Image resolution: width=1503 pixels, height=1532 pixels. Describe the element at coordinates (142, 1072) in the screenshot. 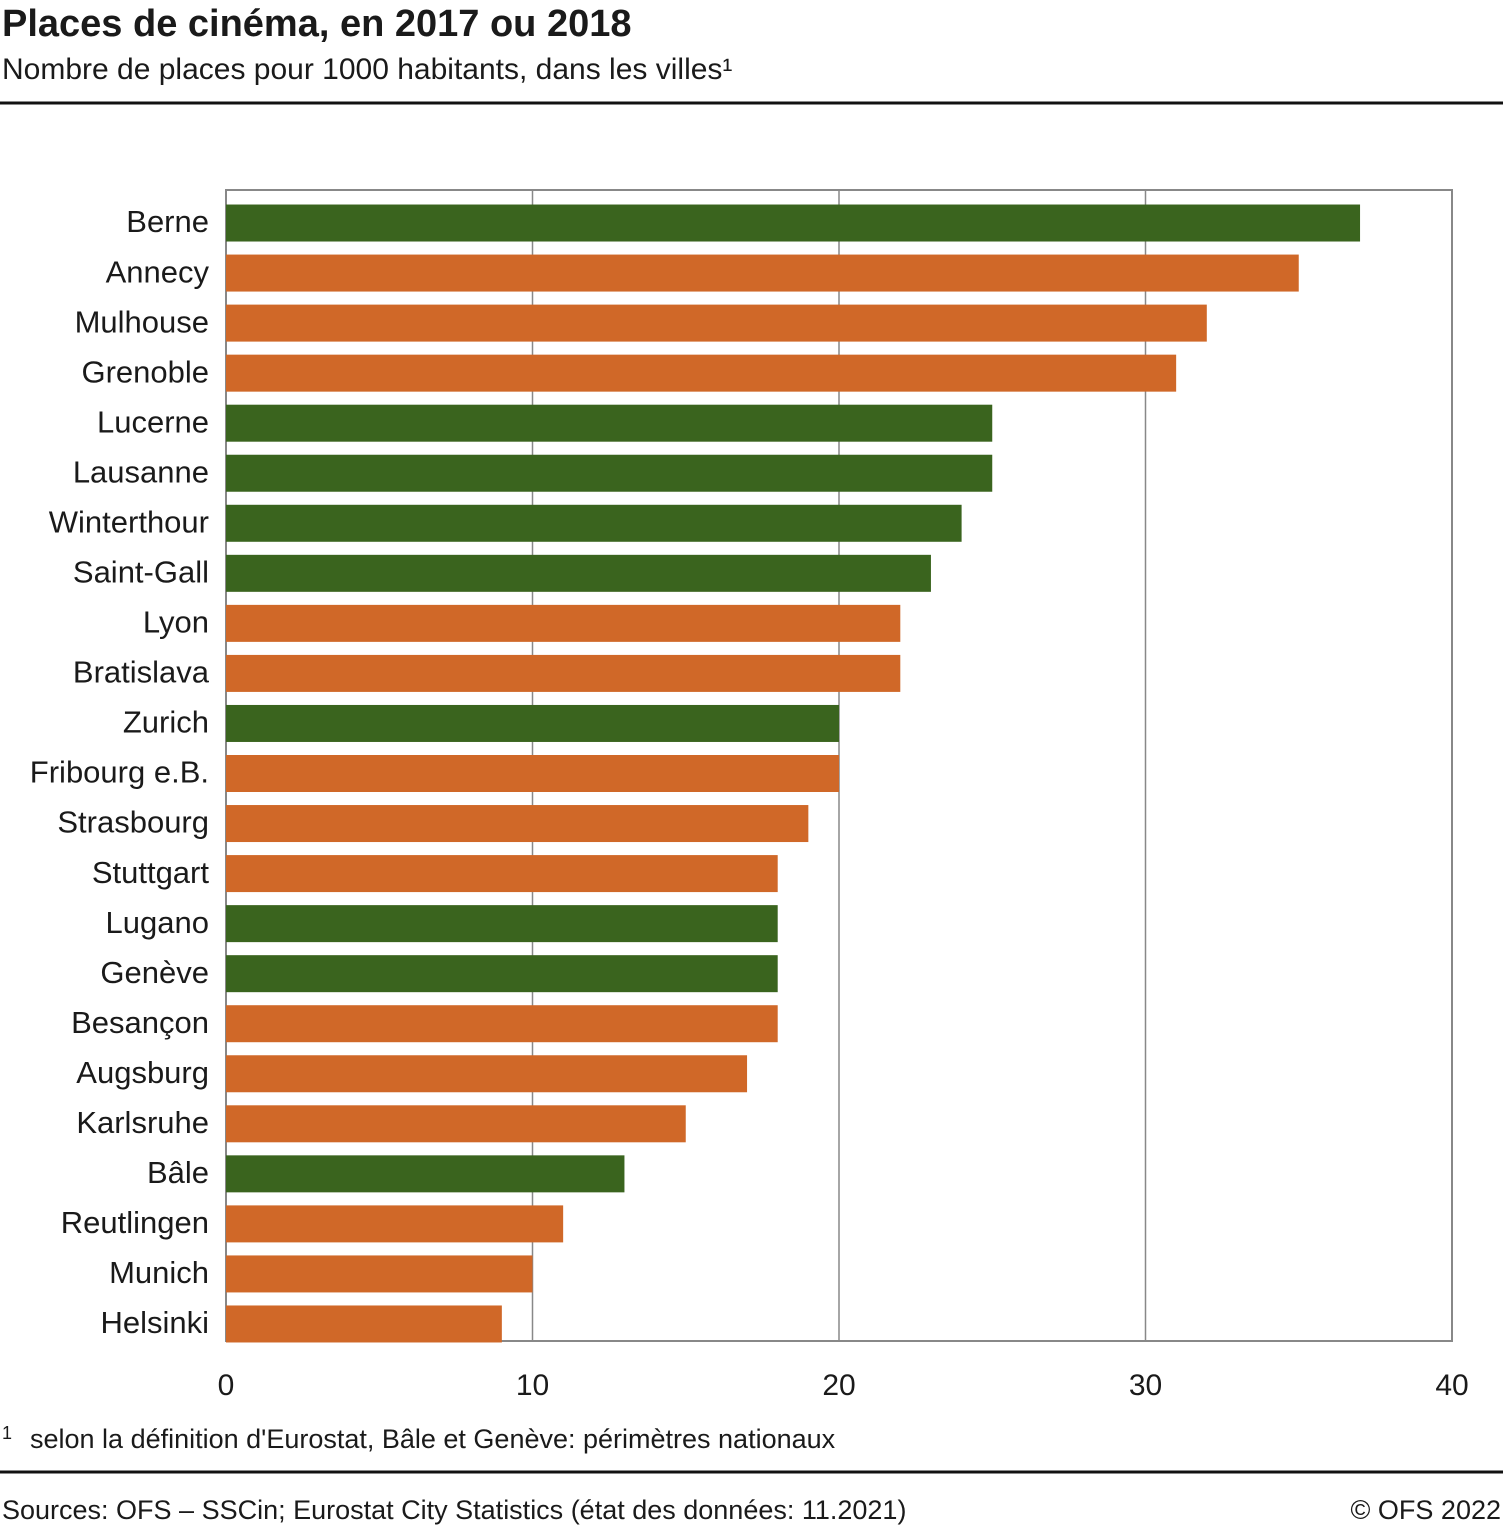

I see `y-tick-label: Augsburg` at that location.